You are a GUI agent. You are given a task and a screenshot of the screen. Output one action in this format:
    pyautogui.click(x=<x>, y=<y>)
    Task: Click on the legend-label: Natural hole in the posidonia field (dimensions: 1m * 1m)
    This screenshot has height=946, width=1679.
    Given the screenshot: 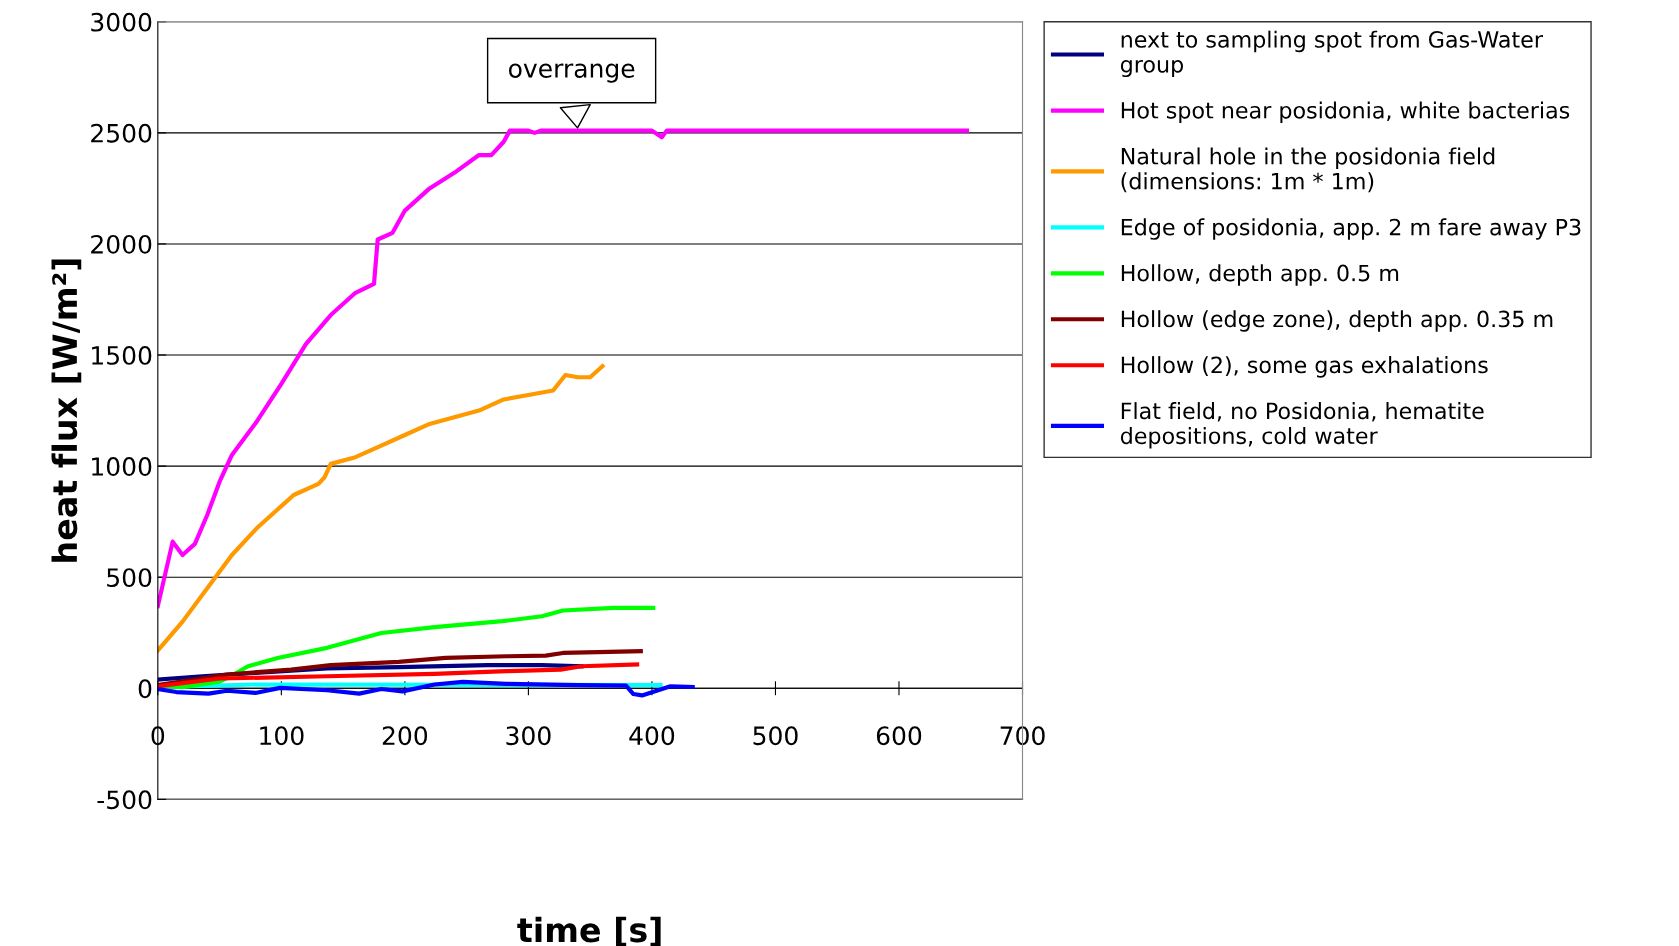 What is the action you would take?
    pyautogui.click(x=1308, y=170)
    